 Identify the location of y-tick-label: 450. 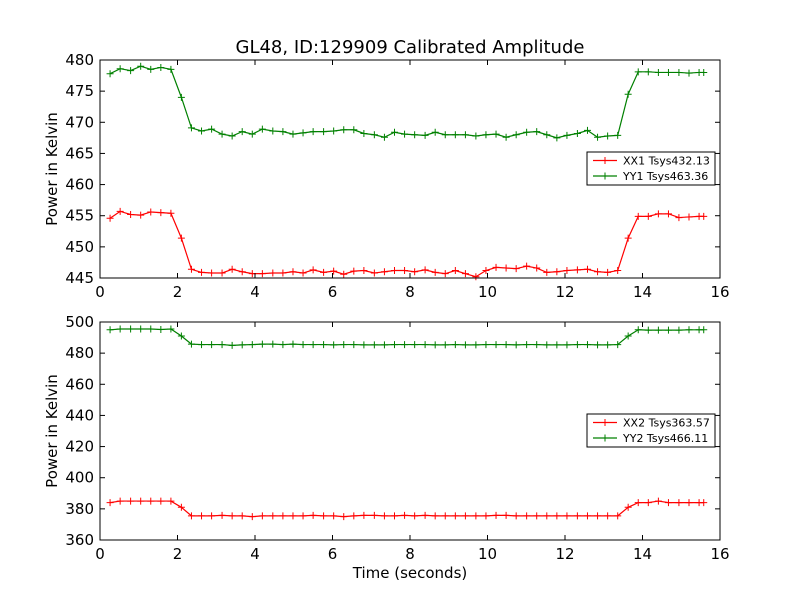
(79, 247).